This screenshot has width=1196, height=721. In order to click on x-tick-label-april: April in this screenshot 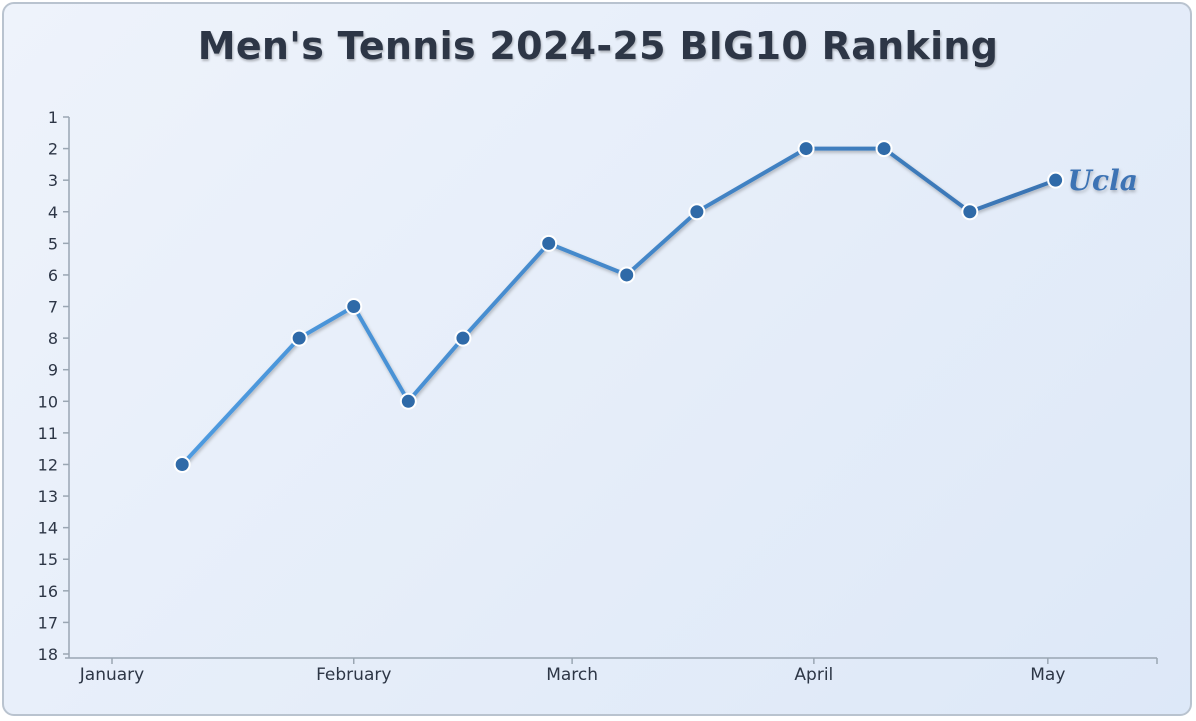, I will do `click(813, 675)`.